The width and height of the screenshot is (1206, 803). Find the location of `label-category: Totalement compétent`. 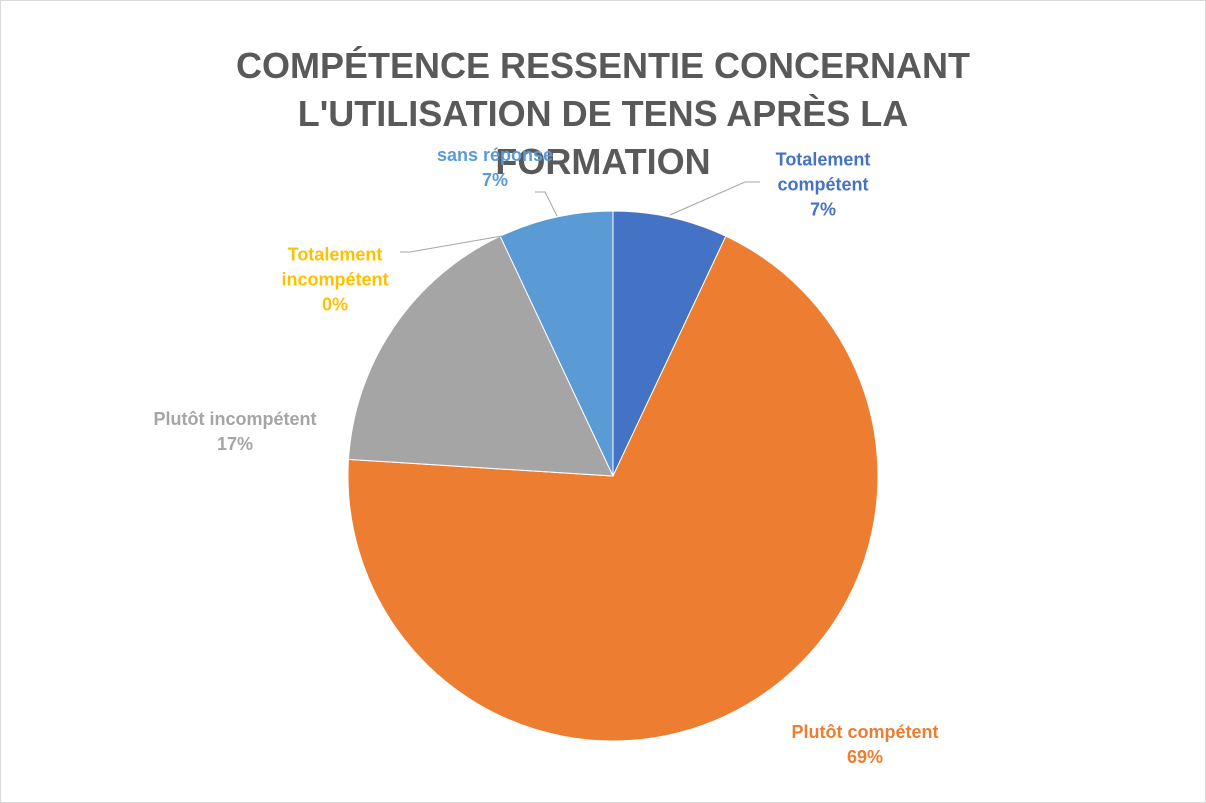

label-category: Totalement compétent is located at coordinates (823, 172).